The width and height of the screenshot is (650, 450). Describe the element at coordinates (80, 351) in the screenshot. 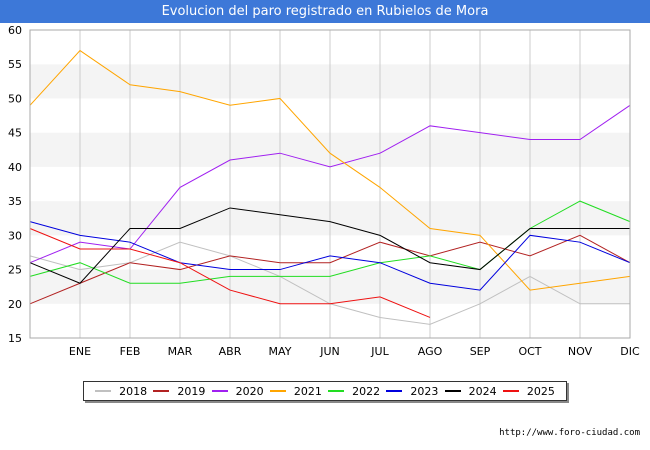

I see `x-tick-label: ENE` at that location.